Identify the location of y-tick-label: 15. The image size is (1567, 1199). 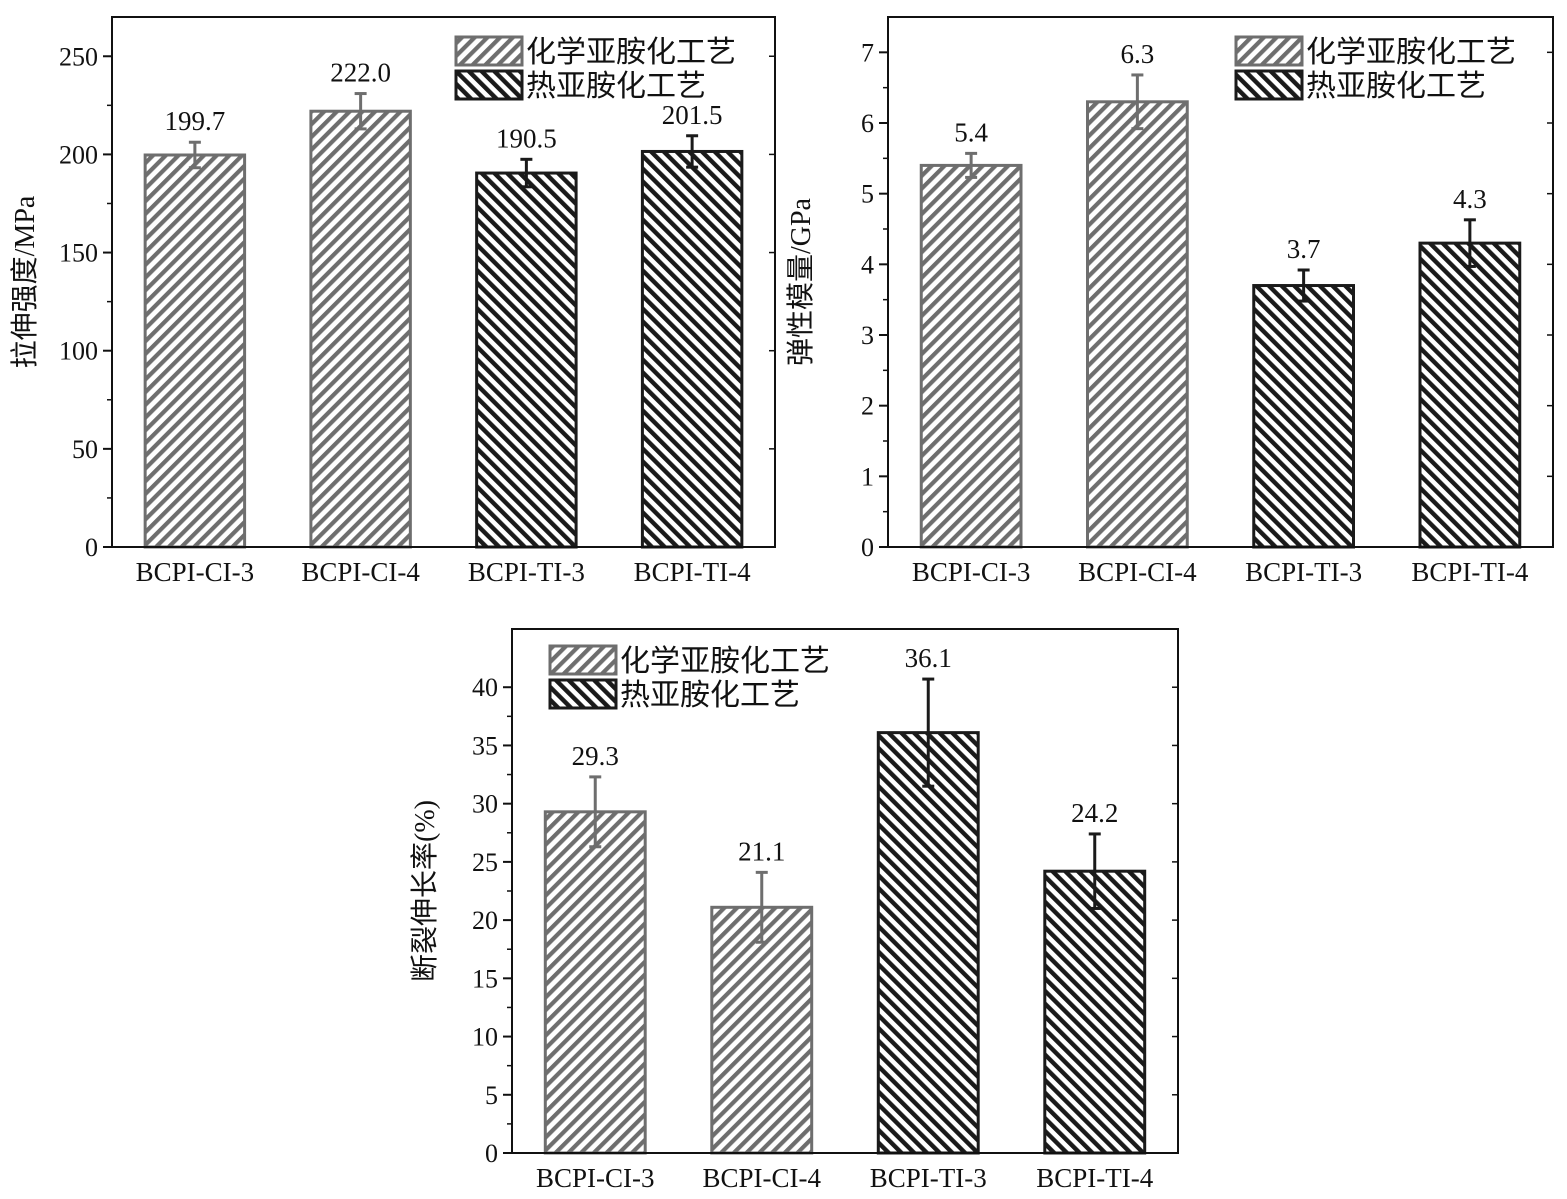
(485, 978).